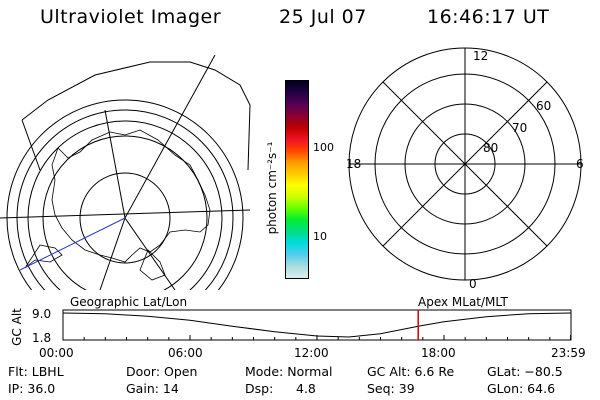 This screenshot has width=600, height=400. What do you see at coordinates (463, 302) in the screenshot?
I see `strip-right-label: Apex MLat/MLT` at bounding box center [463, 302].